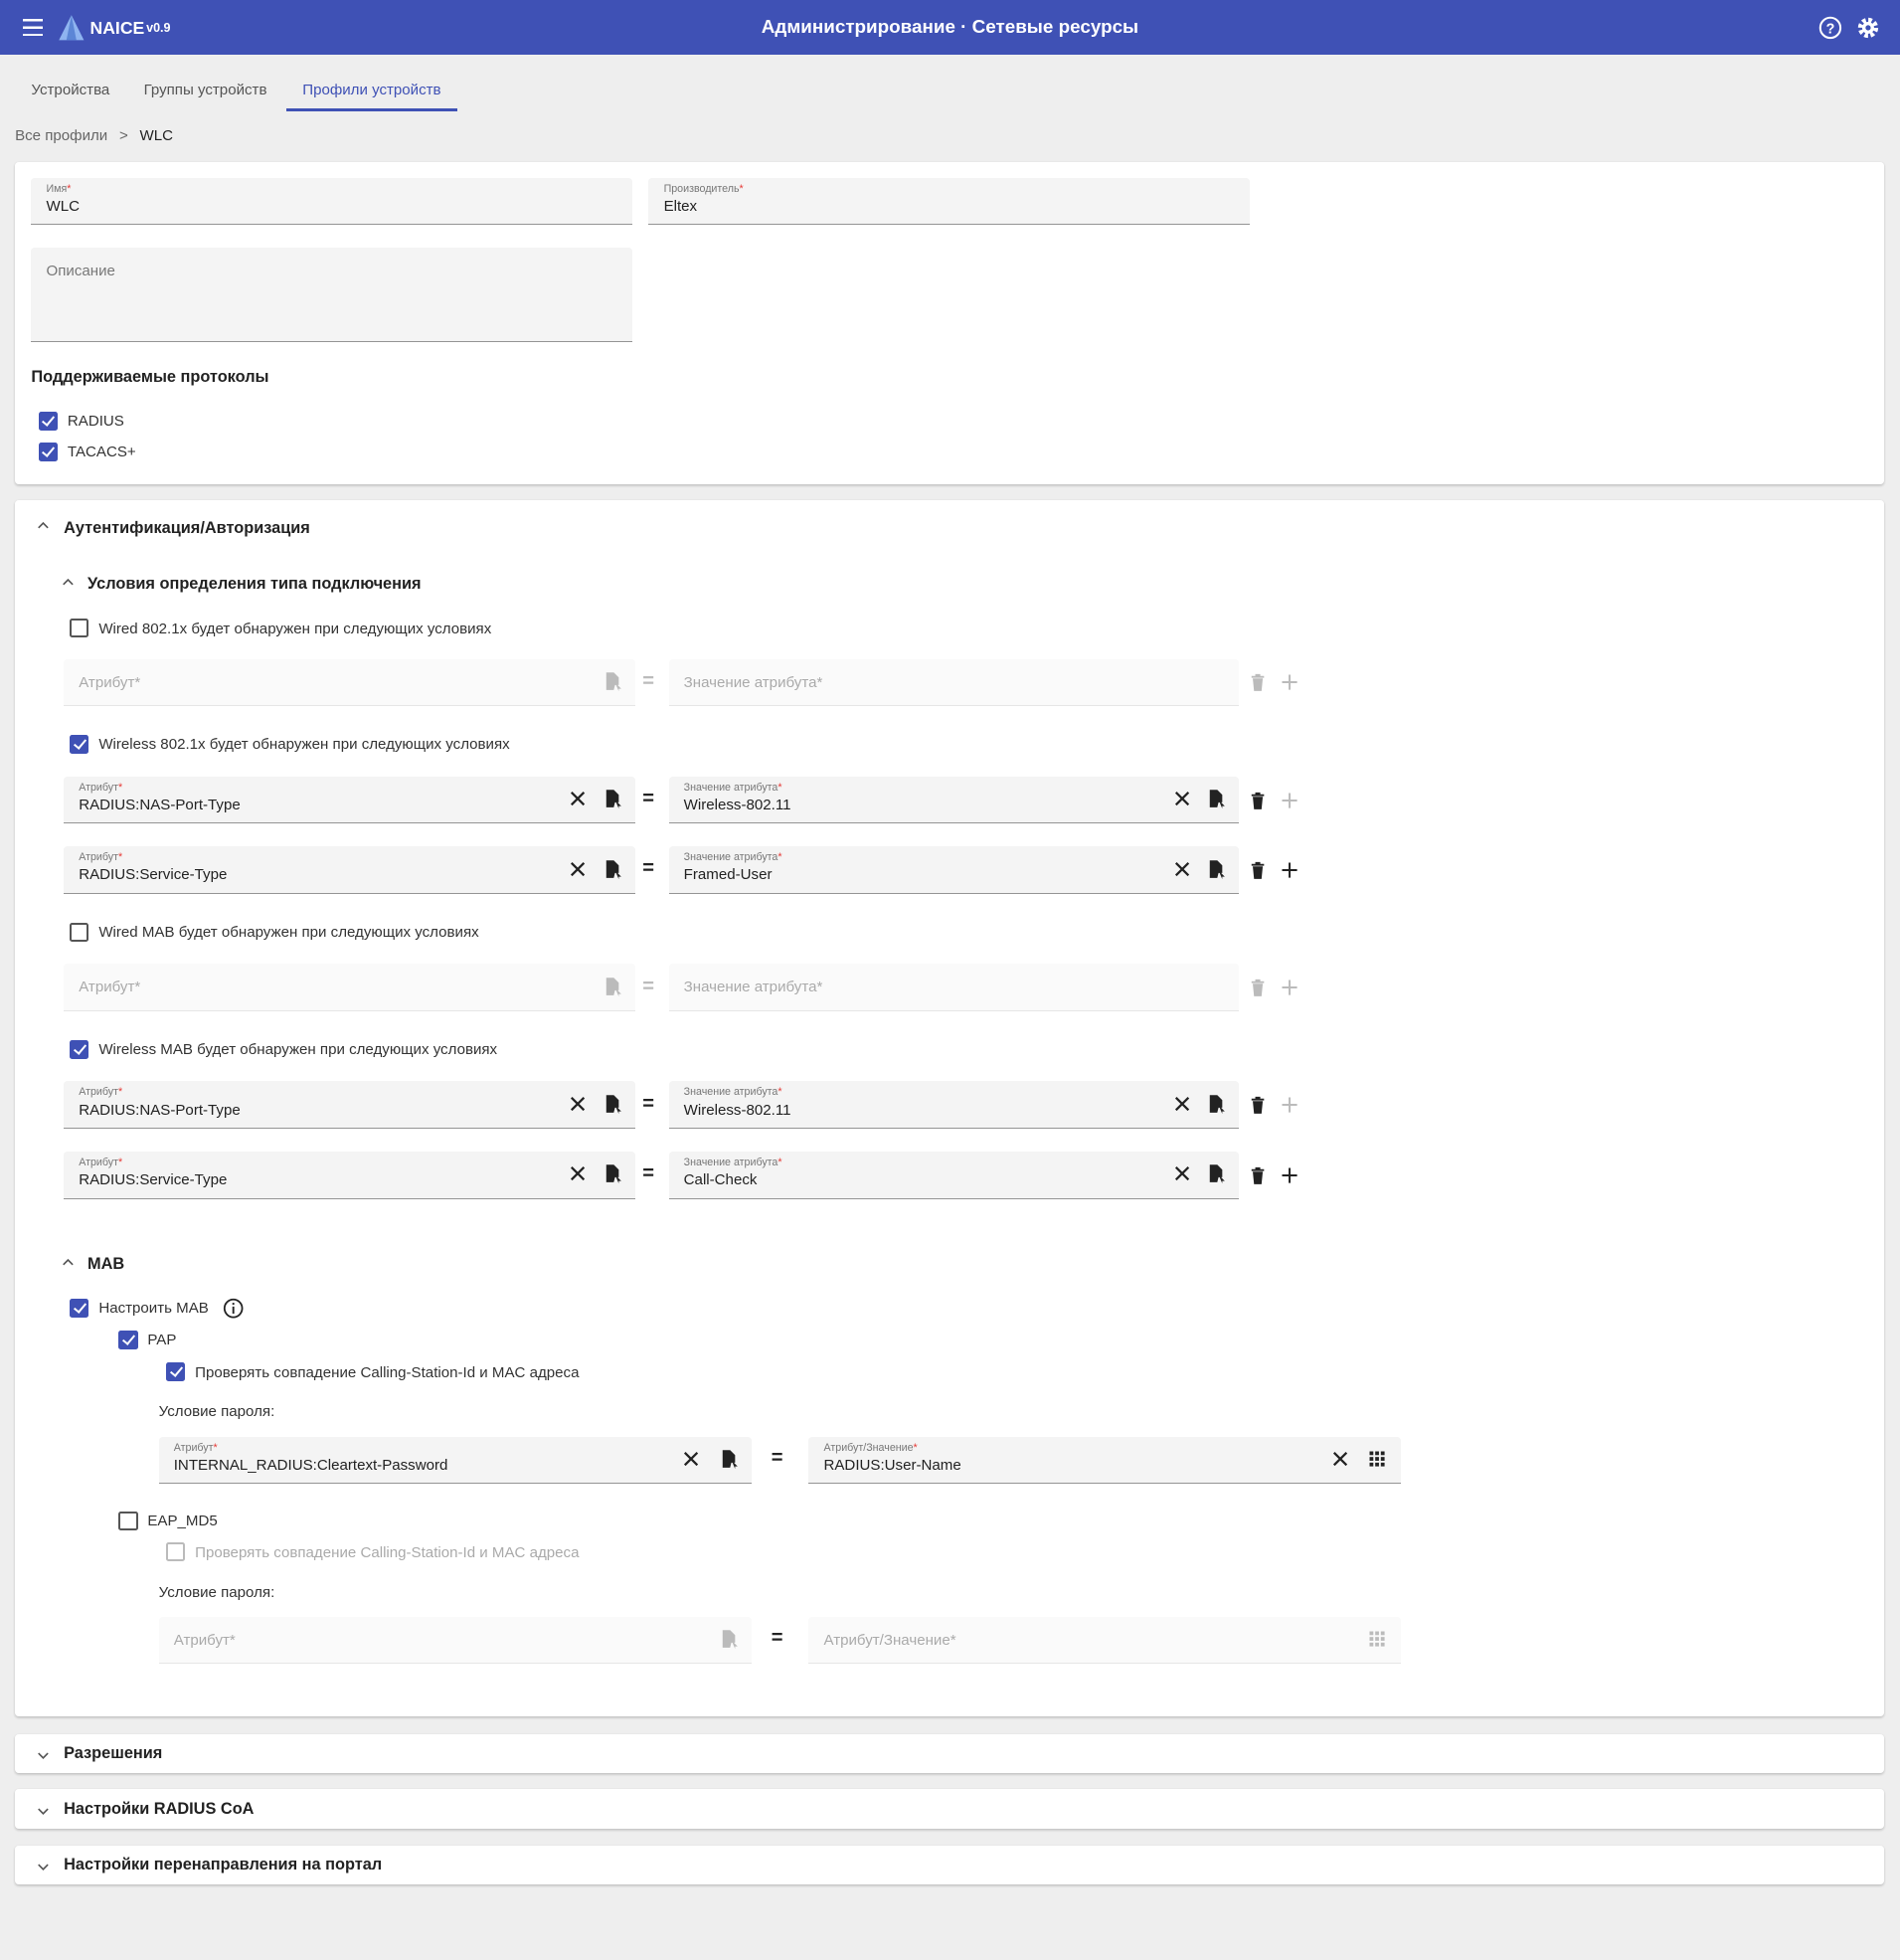  I want to click on tacacs-checkbox, so click(49, 452).